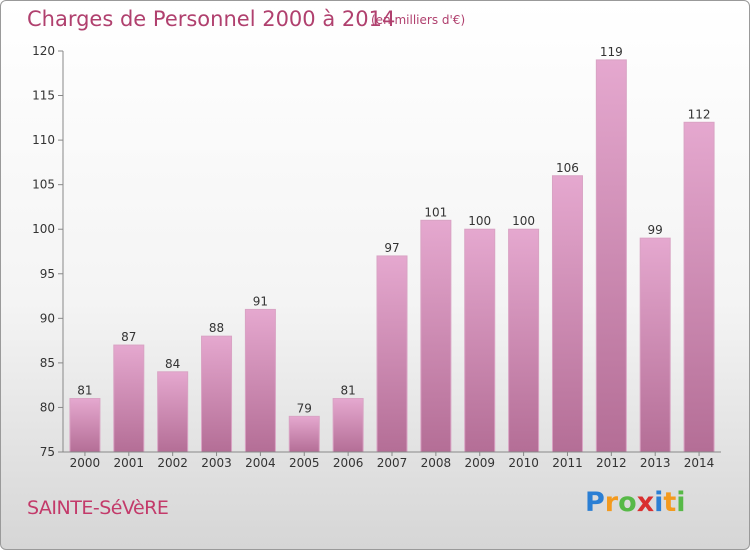  I want to click on data-label-2002: 84, so click(172, 364).